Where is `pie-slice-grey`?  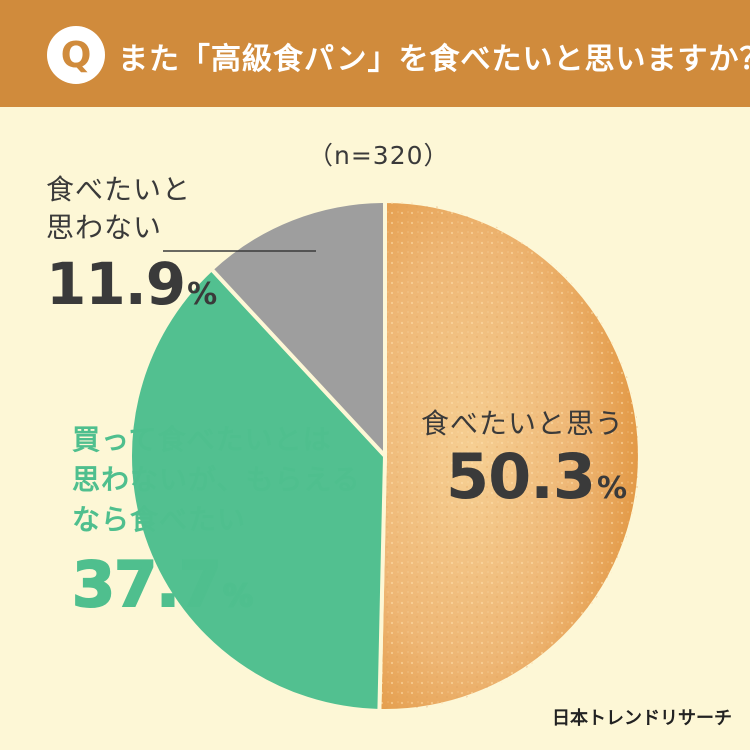 pie-slice-grey is located at coordinates (297, 330).